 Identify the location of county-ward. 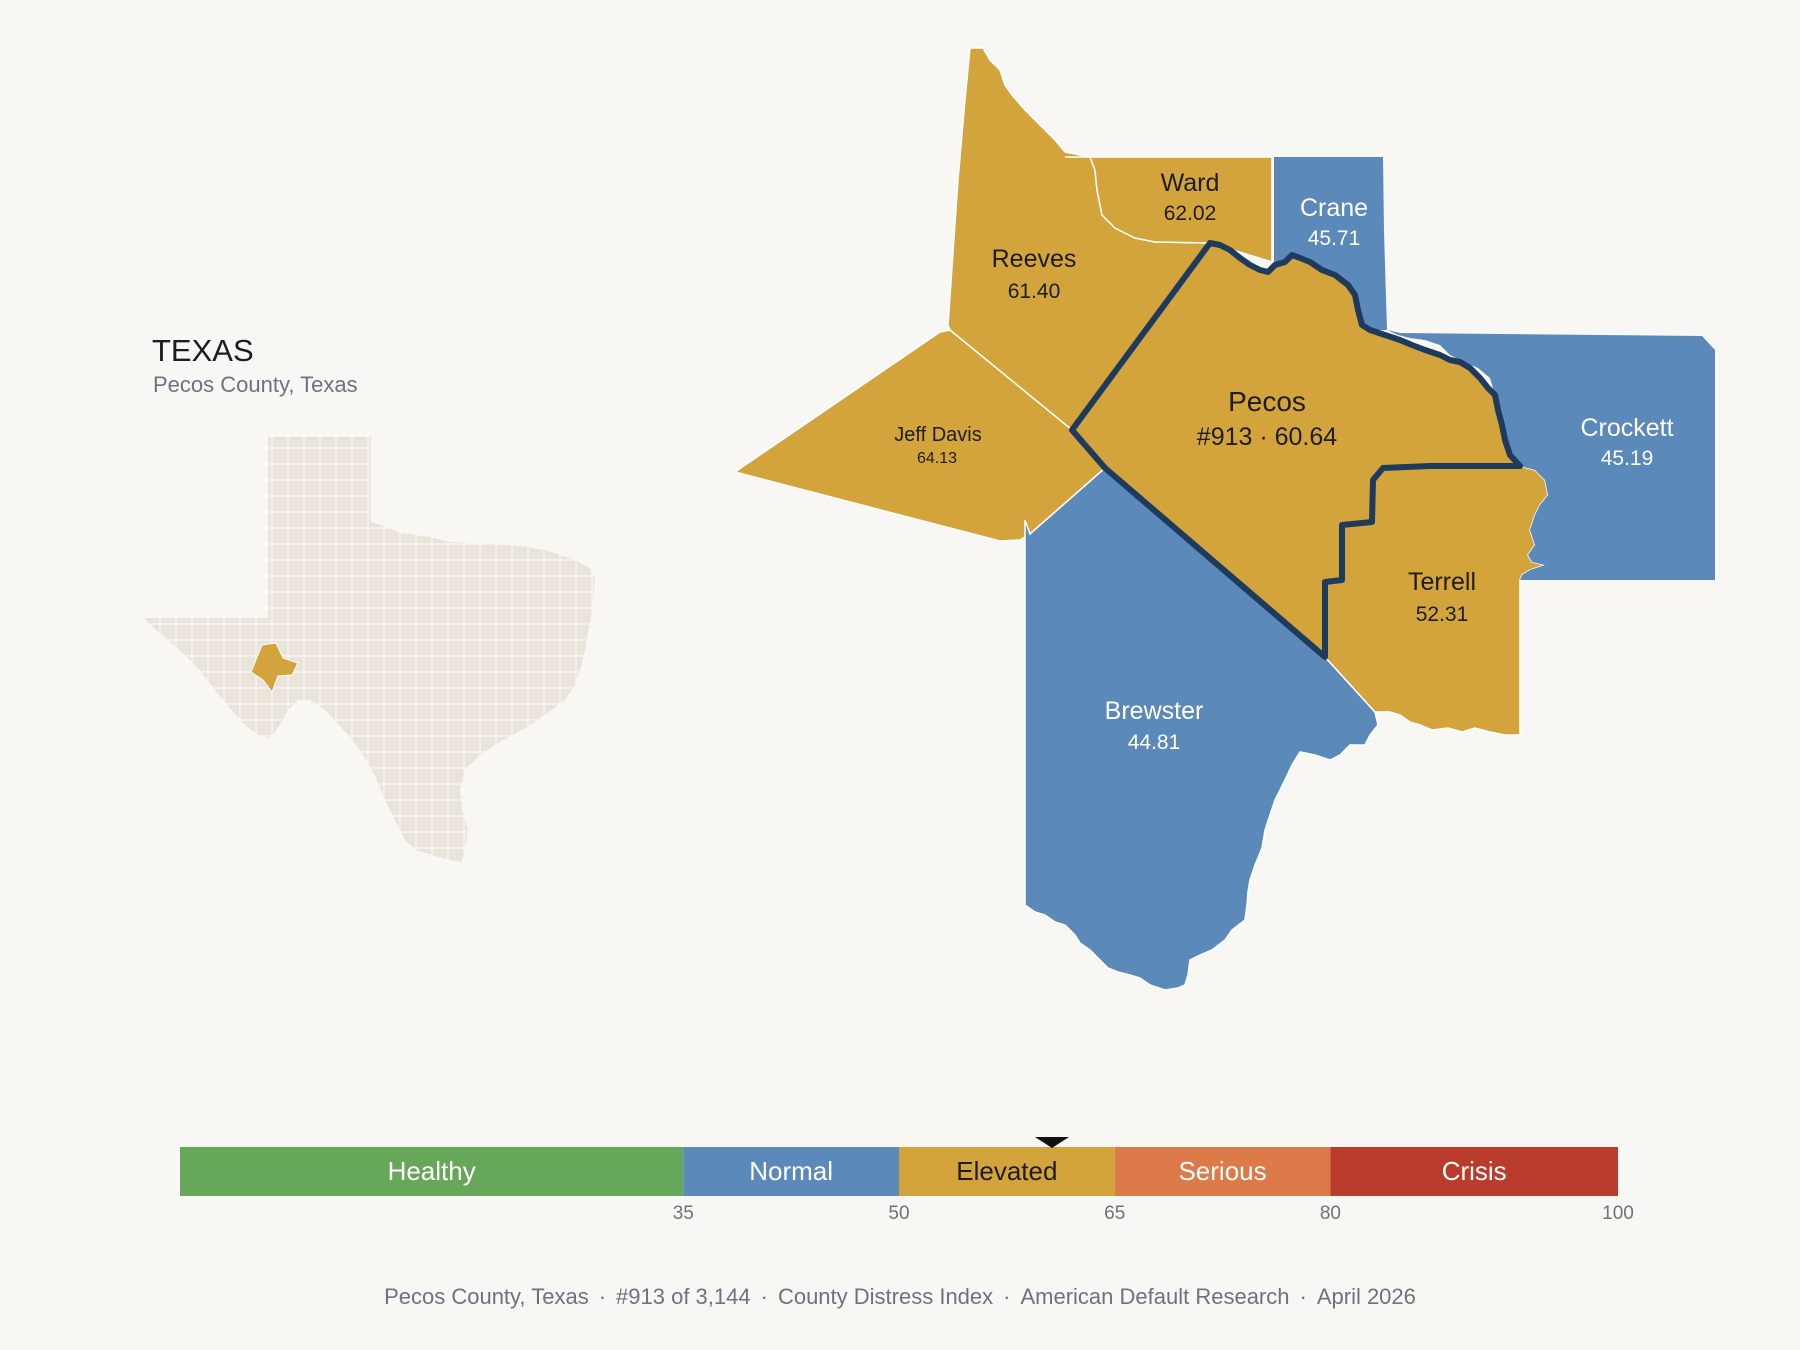
(1169, 210).